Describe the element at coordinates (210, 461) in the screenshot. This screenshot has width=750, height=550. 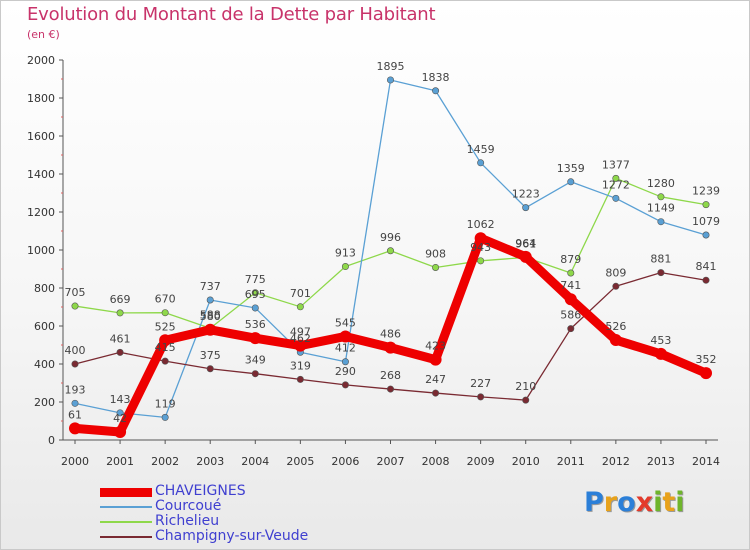
I see `x-tick-label: 2003` at that location.